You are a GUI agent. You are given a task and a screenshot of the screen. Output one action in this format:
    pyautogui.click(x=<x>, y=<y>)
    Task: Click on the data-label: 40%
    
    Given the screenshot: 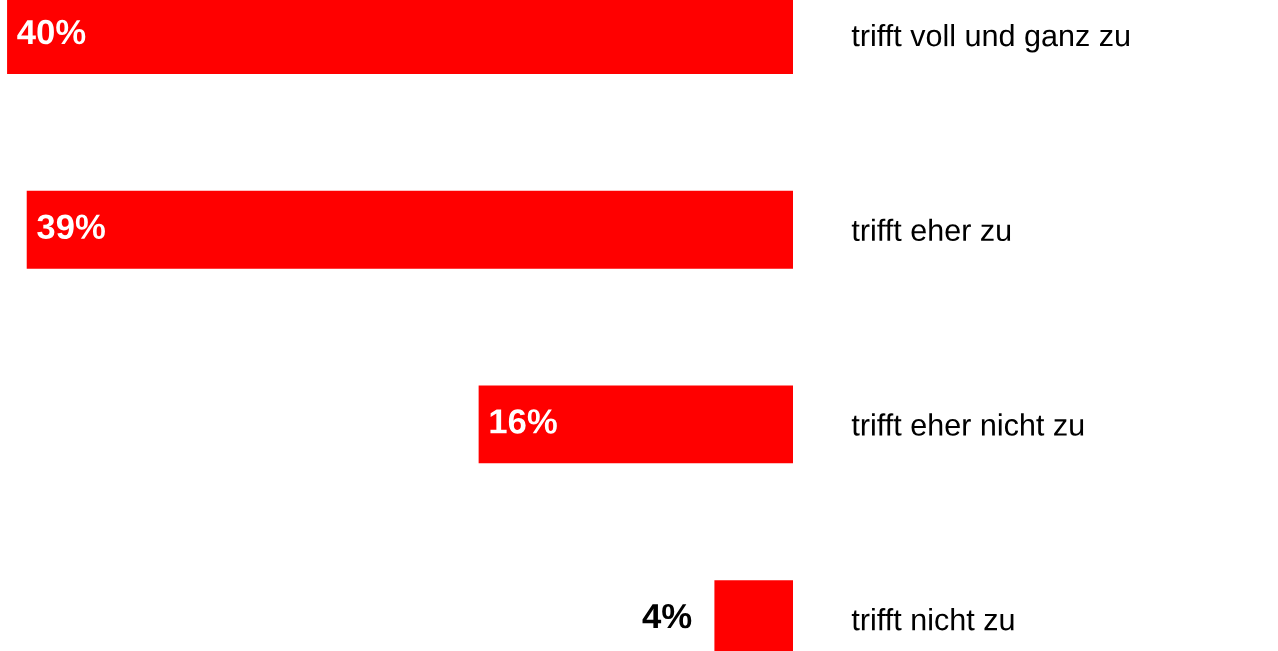 What is the action you would take?
    pyautogui.click(x=51, y=32)
    